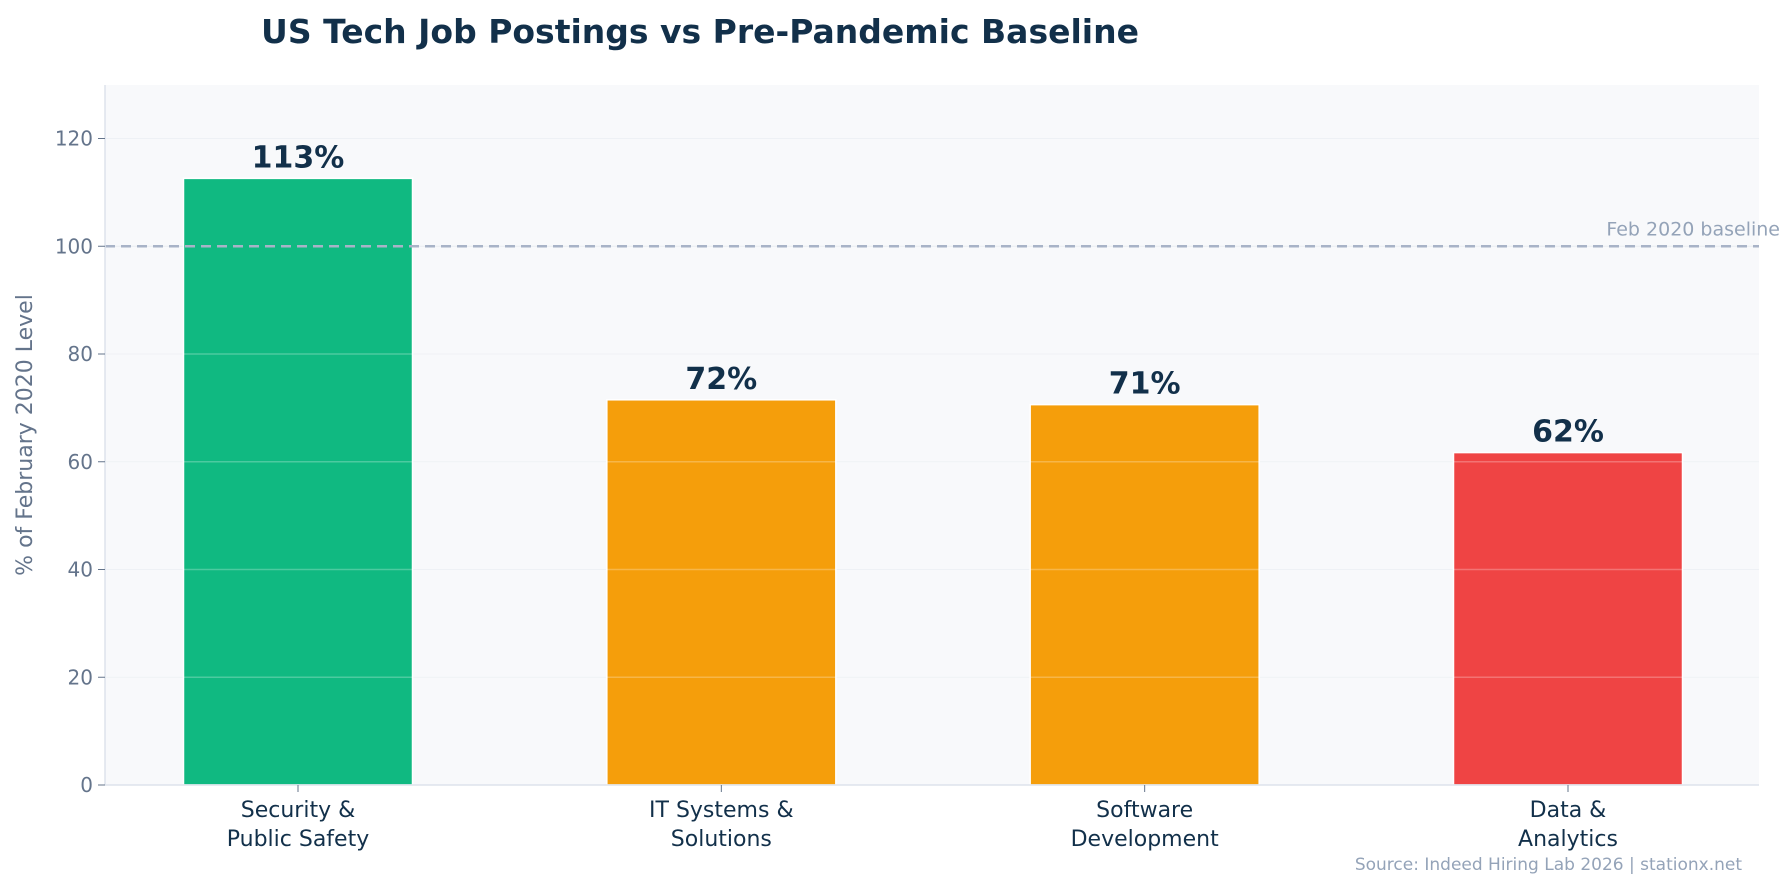 This screenshot has height=889, width=1785. Describe the element at coordinates (721, 839) in the screenshot. I see `x-tick-label: Solutions` at that location.